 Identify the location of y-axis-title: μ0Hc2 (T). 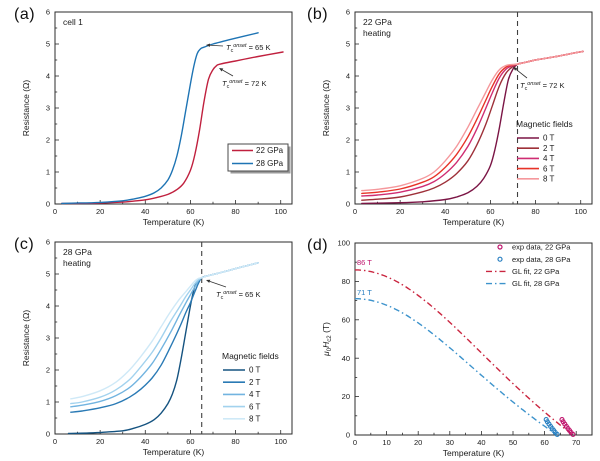
(327, 339).